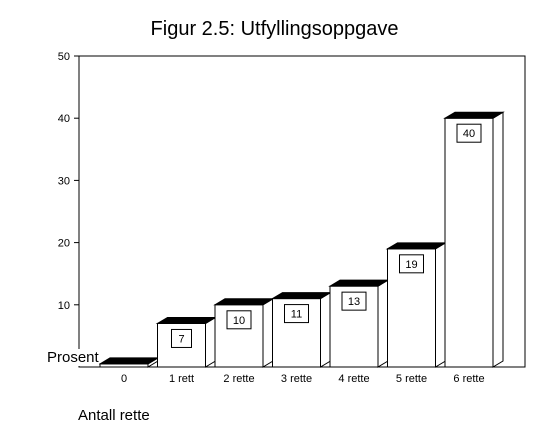 The width and height of the screenshot is (549, 439). What do you see at coordinates (124, 379) in the screenshot?
I see `category-label-0: 0` at bounding box center [124, 379].